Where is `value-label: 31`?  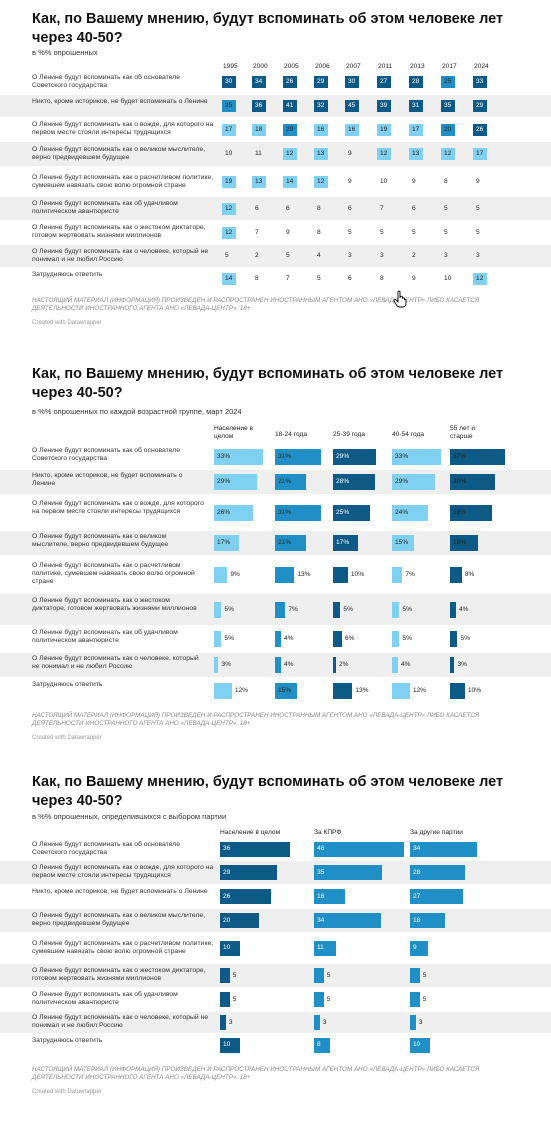 value-label: 31 is located at coordinates (416, 105).